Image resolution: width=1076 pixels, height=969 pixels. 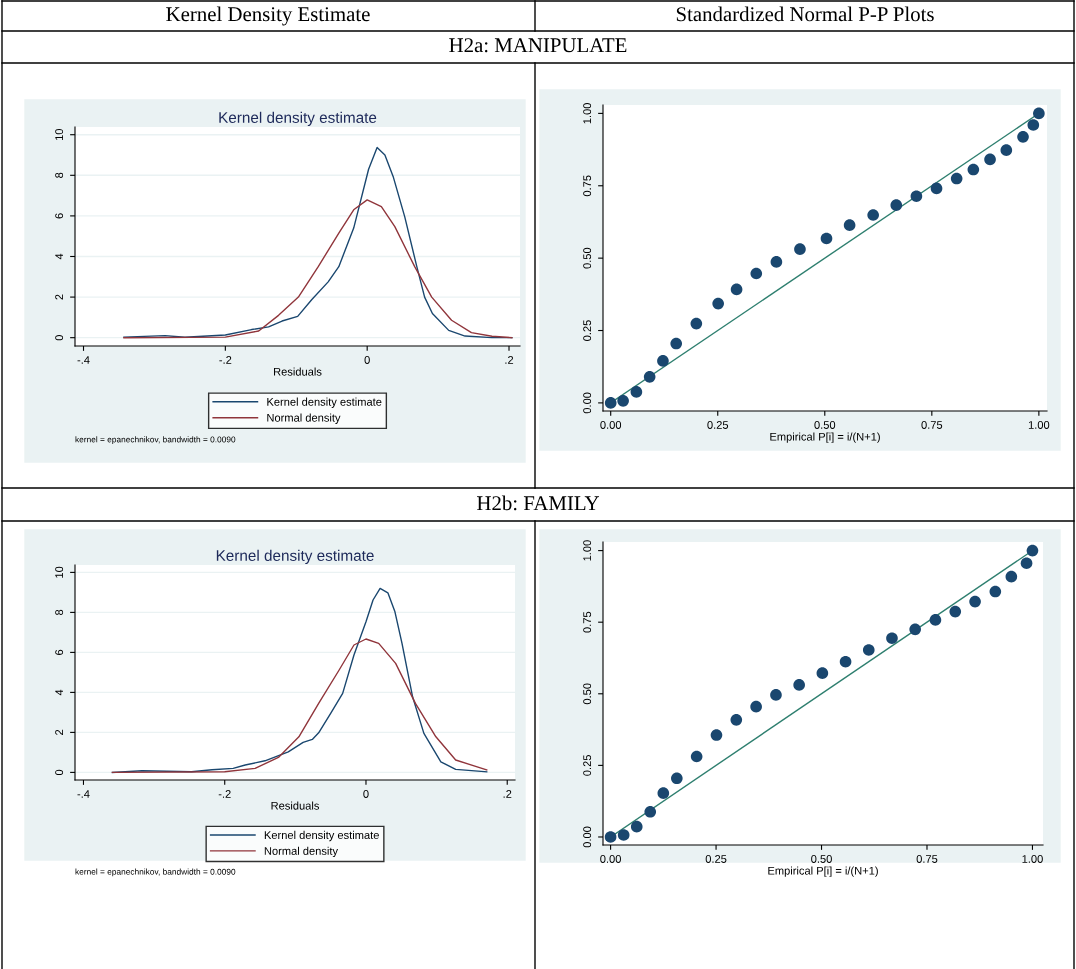 I want to click on text: H2a: MANIPULATE, so click(x=538, y=45).